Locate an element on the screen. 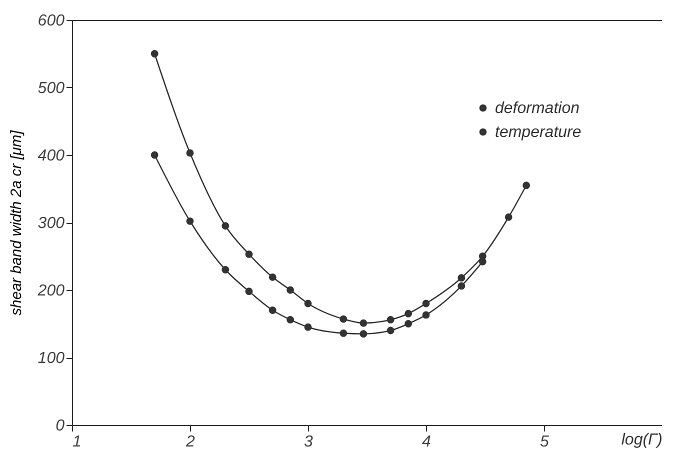 This screenshot has width=685, height=470. y-tick-label: 400 is located at coordinates (51, 156).